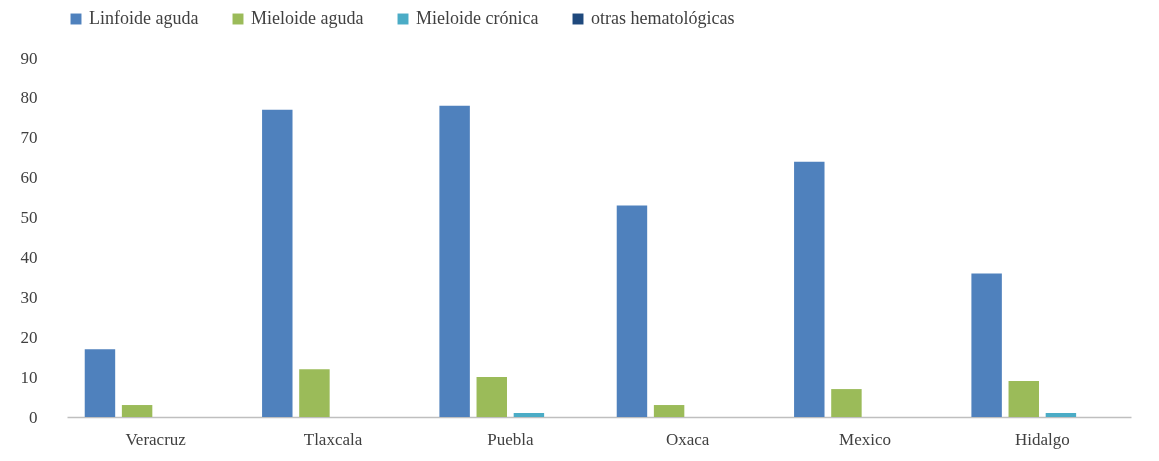 Image resolution: width=1159 pixels, height=461 pixels. I want to click on x-tick-label: Tlaxcala, so click(333, 439).